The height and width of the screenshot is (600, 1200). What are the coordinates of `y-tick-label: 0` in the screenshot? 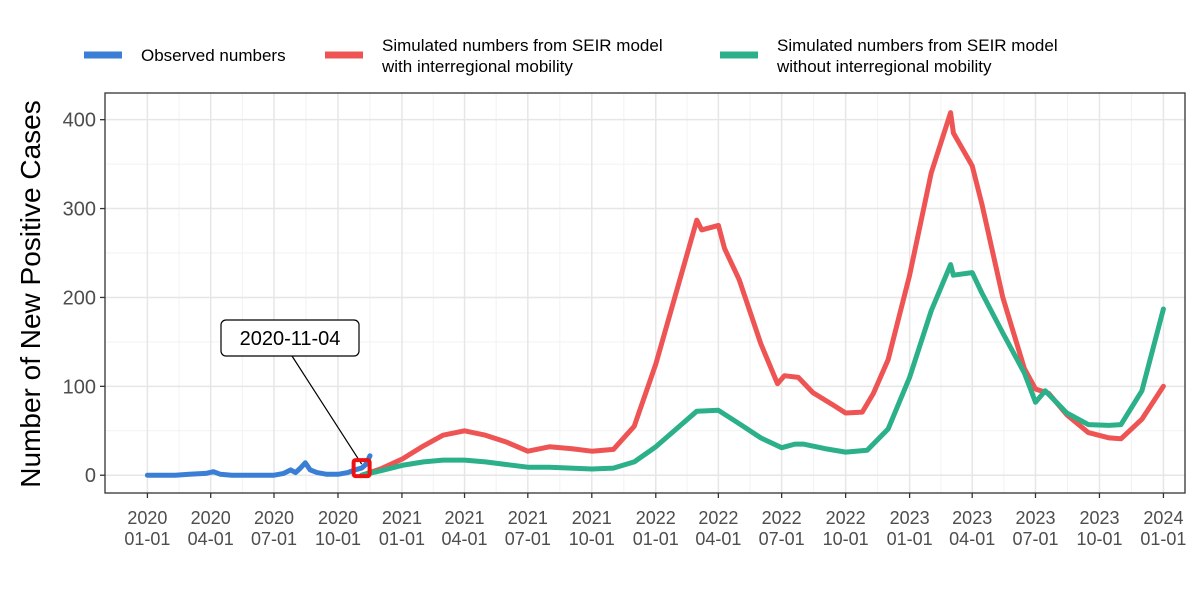 It's located at (90, 476).